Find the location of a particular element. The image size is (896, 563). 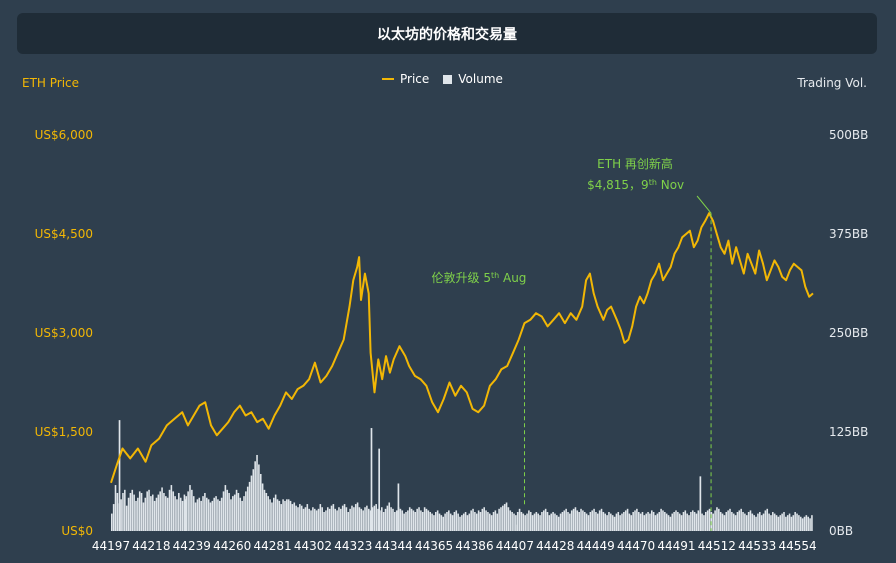

right-axis-title: Trading Vol. is located at coordinates (832, 83).